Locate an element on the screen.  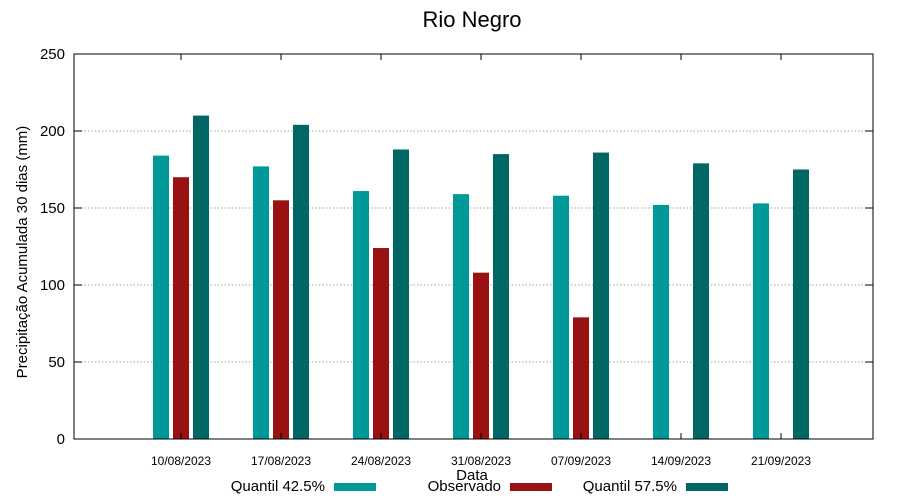
y-tick-label: 250 is located at coordinates (52, 54).